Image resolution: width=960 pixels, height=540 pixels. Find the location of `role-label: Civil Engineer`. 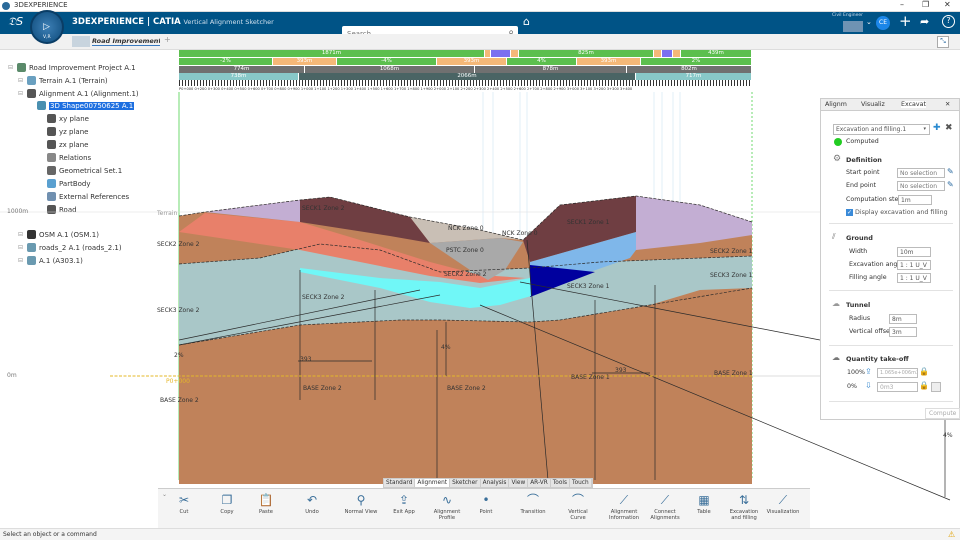

role-label: Civil Engineer is located at coordinates (848, 15).